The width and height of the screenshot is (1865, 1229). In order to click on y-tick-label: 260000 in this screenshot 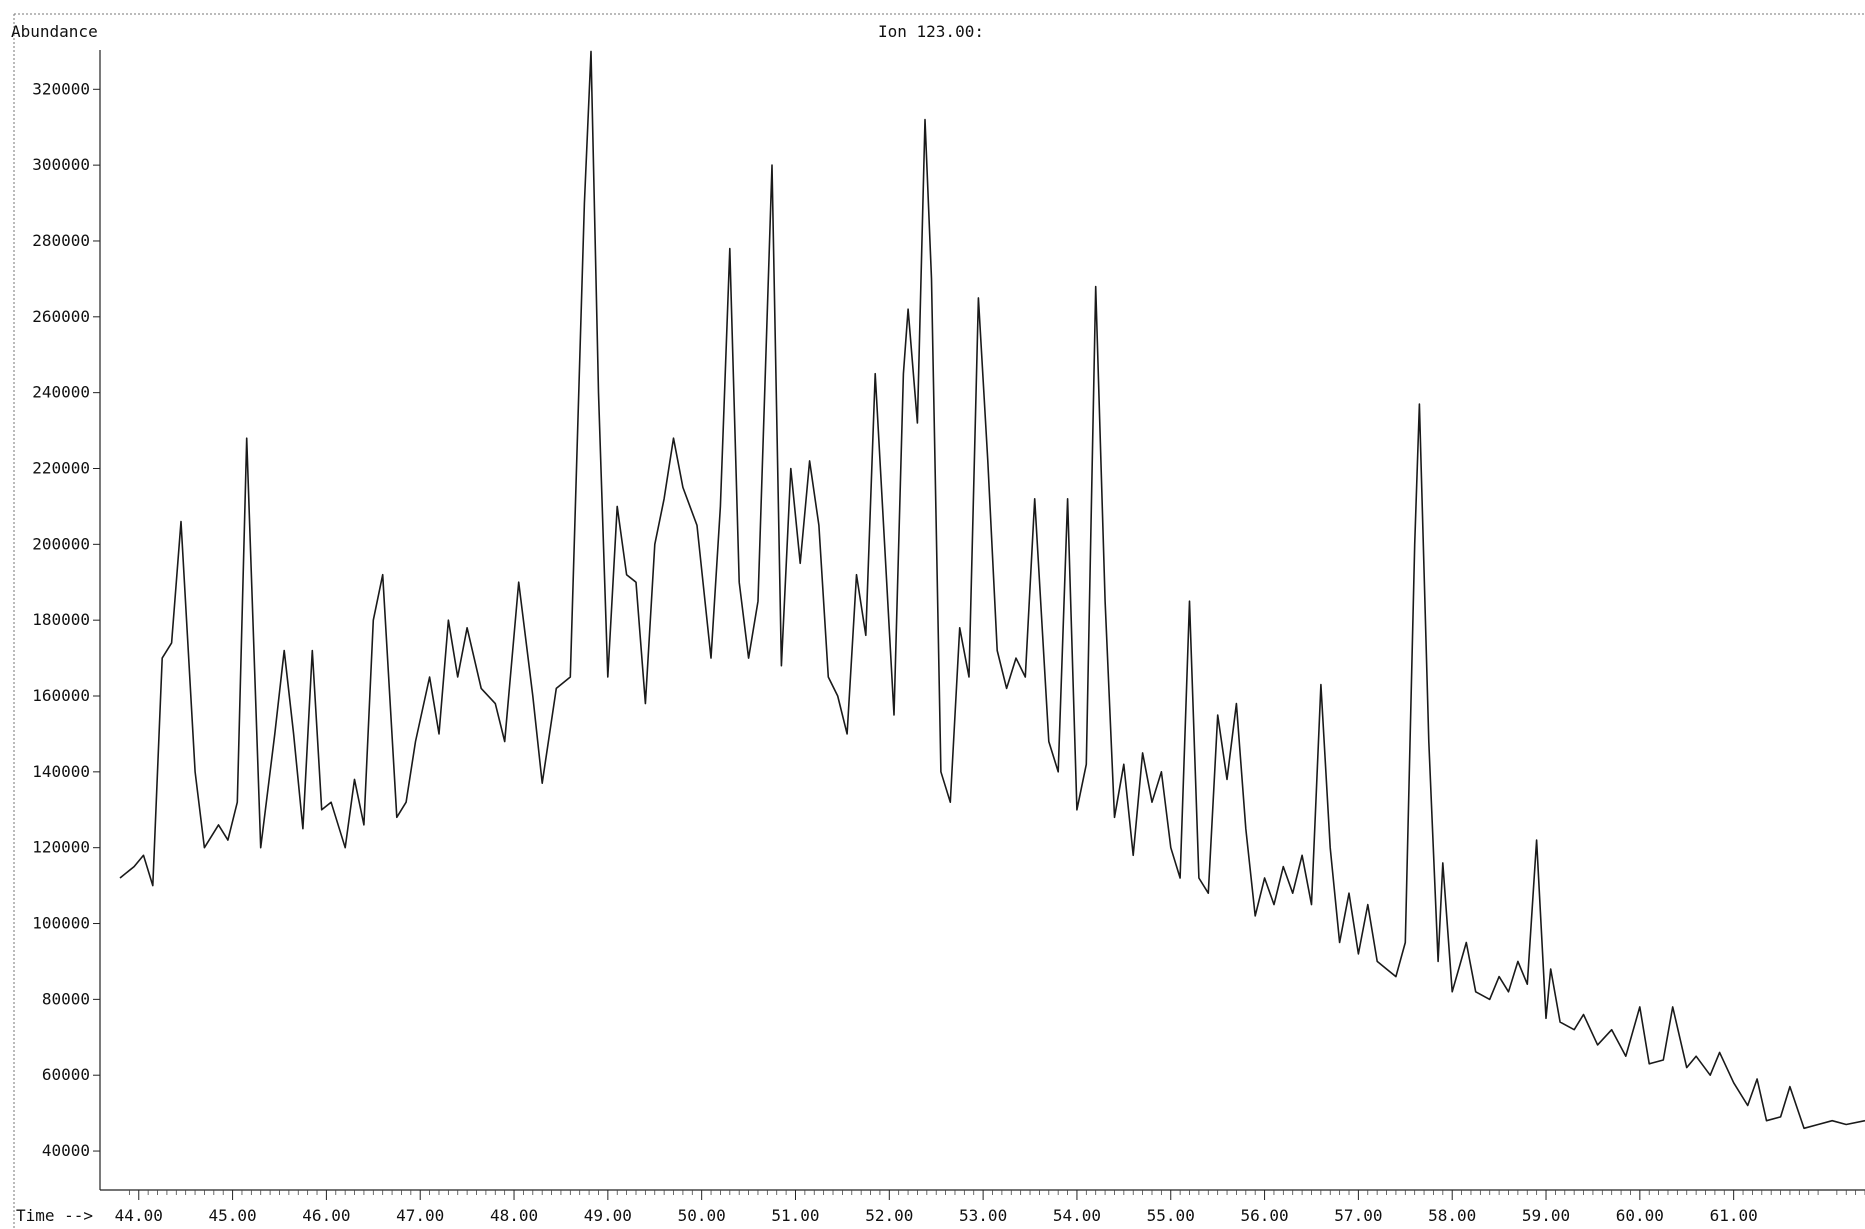, I will do `click(61, 316)`.